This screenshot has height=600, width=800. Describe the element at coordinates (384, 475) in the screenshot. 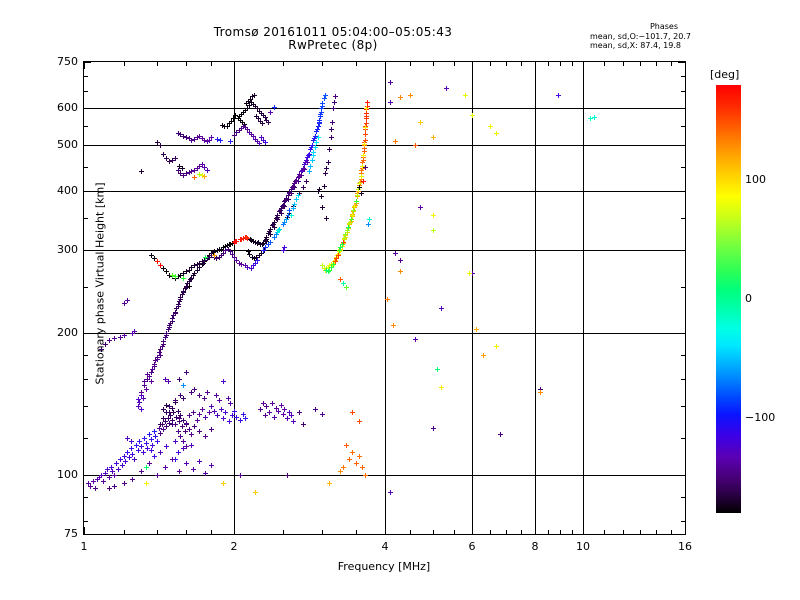

I see `gridline-horizontal` at that location.